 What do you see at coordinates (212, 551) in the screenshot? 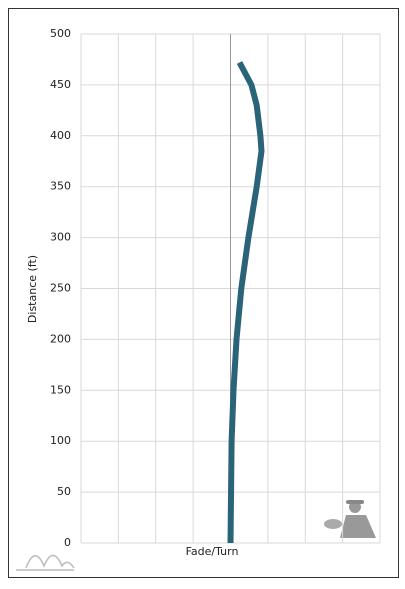
I see `x-axis-label: Fade/Turn` at bounding box center [212, 551].